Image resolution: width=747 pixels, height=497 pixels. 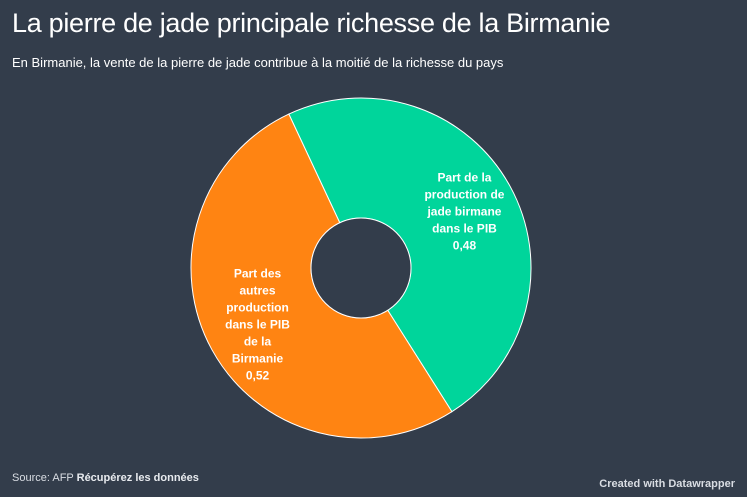 I want to click on get-data-link: Récupérez les données, so click(x=137, y=478).